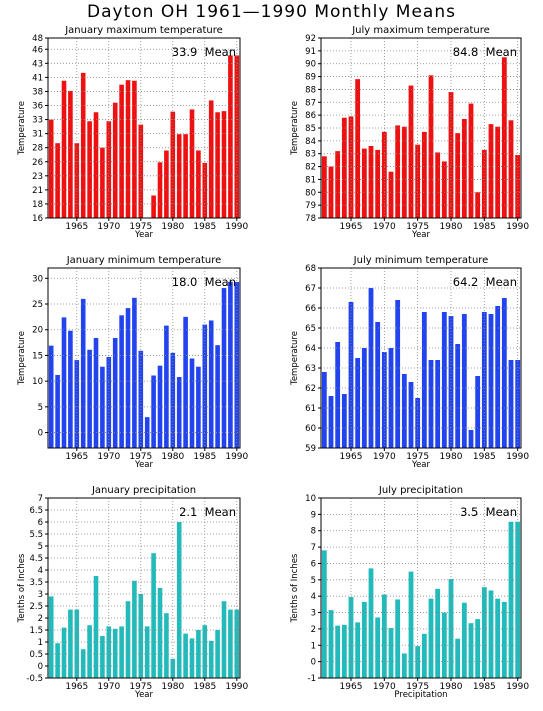  Describe the element at coordinates (37, 121) in the screenshot. I see `y-tick-label: 33` at that location.